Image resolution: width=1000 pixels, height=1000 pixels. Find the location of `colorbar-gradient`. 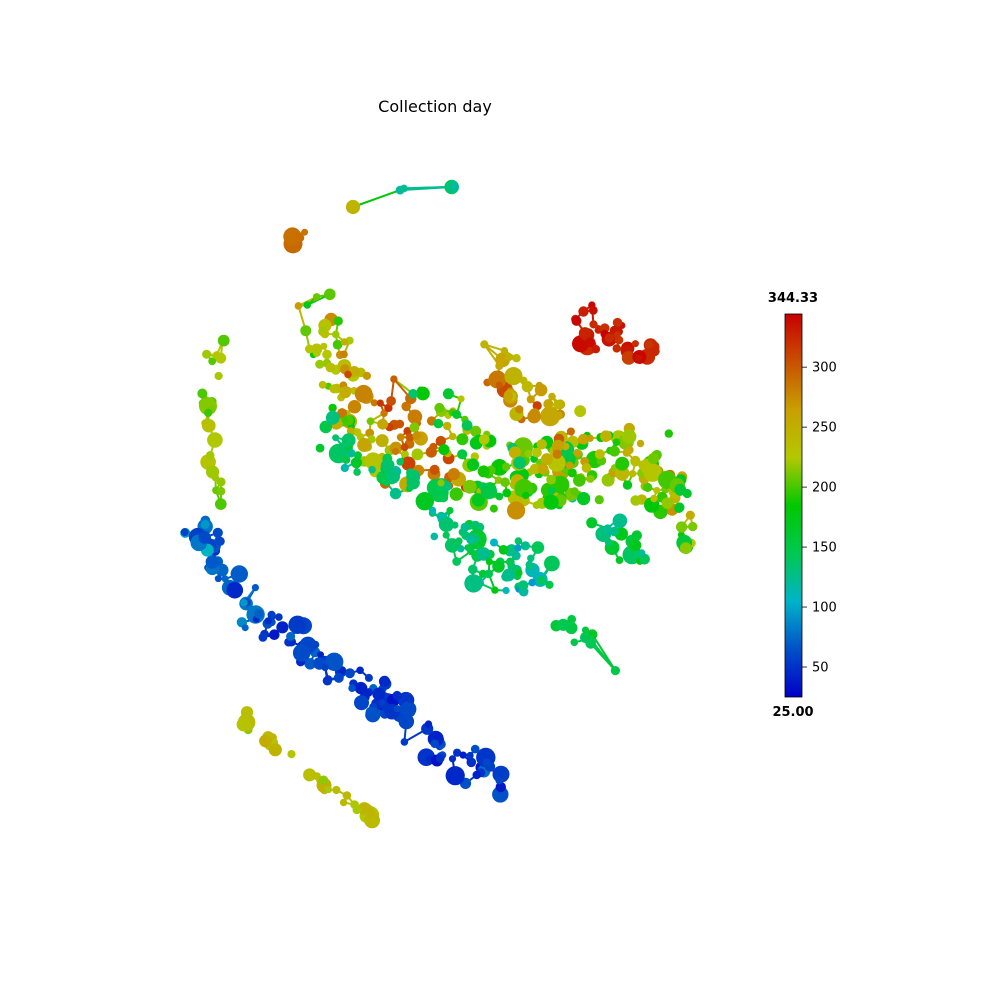

colorbar-gradient is located at coordinates (793, 505).